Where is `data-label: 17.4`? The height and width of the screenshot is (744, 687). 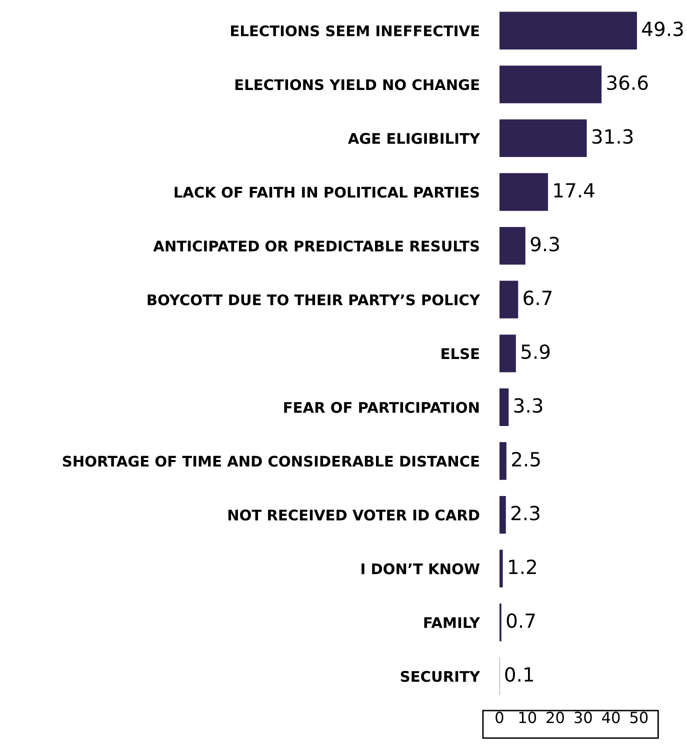 data-label: 17.4 is located at coordinates (574, 190).